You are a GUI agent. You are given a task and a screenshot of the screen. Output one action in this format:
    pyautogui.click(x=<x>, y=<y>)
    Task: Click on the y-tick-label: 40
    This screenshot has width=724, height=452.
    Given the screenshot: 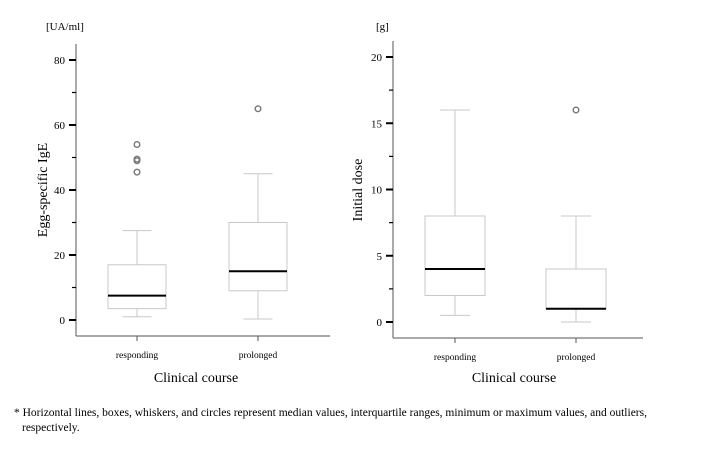 What is the action you would take?
    pyautogui.click(x=60, y=191)
    